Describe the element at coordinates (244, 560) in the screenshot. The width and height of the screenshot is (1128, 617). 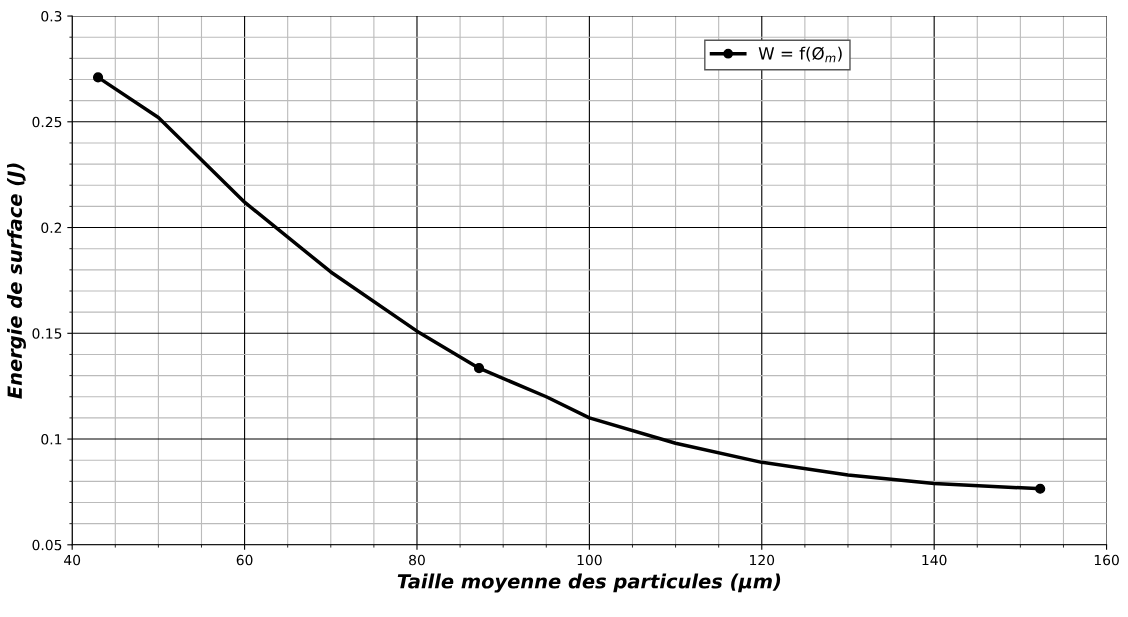
I see `x-tick-label: 60` at that location.